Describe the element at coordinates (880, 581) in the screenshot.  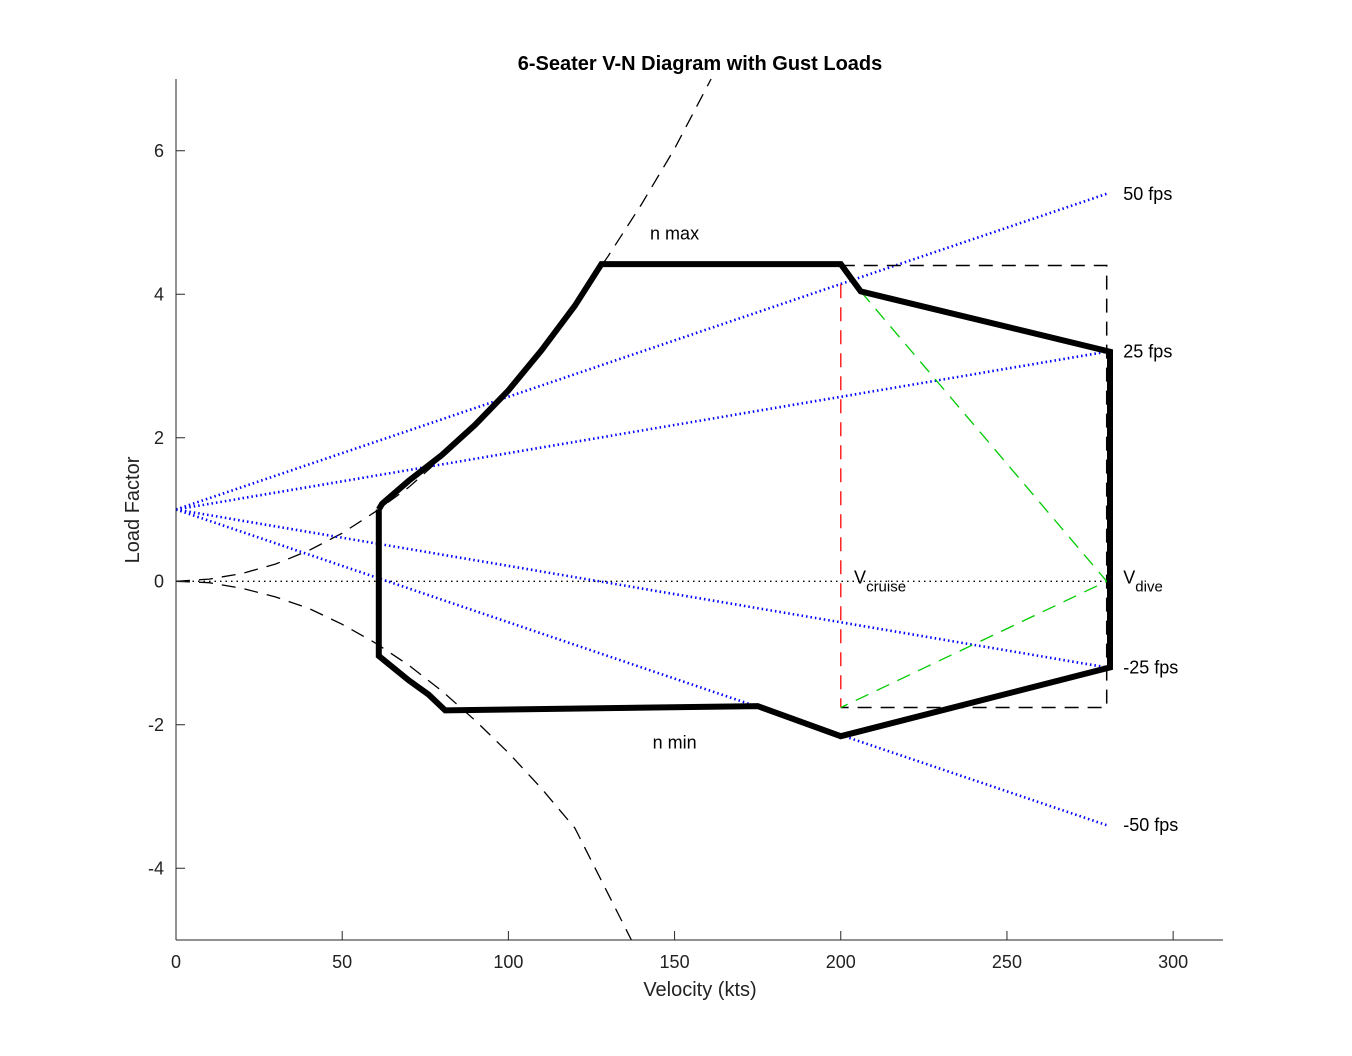
I see `v-cruise-label: Vcruise` at that location.